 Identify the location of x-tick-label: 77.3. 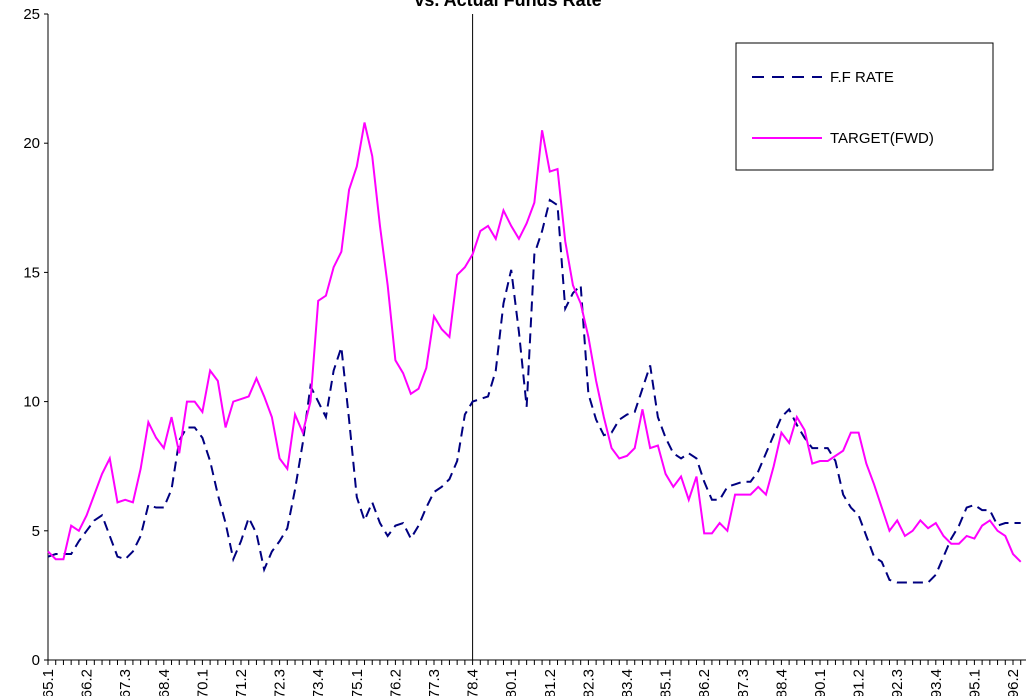
(434, 682).